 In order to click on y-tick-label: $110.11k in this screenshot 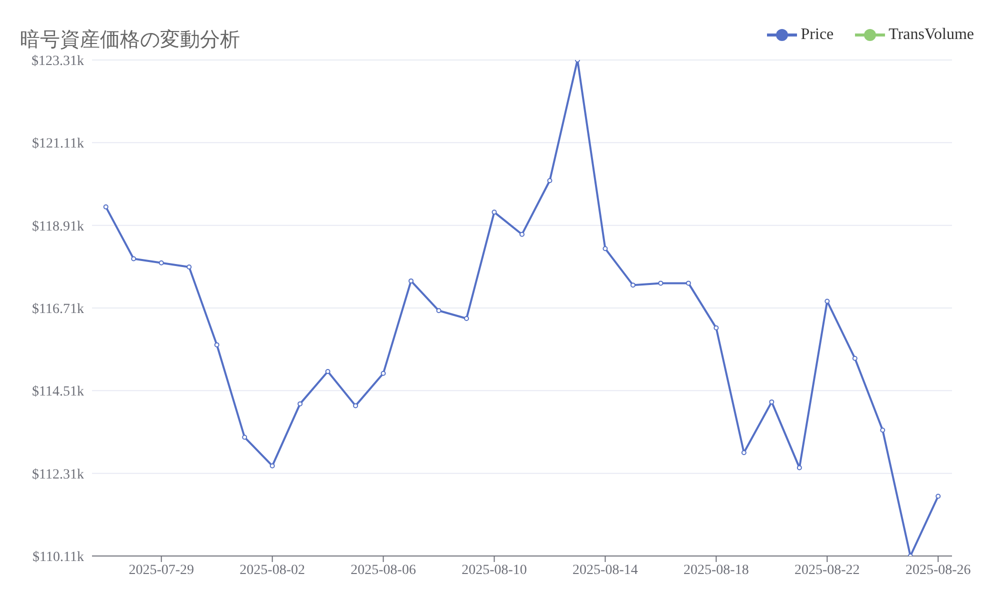, I will do `click(58, 557)`.